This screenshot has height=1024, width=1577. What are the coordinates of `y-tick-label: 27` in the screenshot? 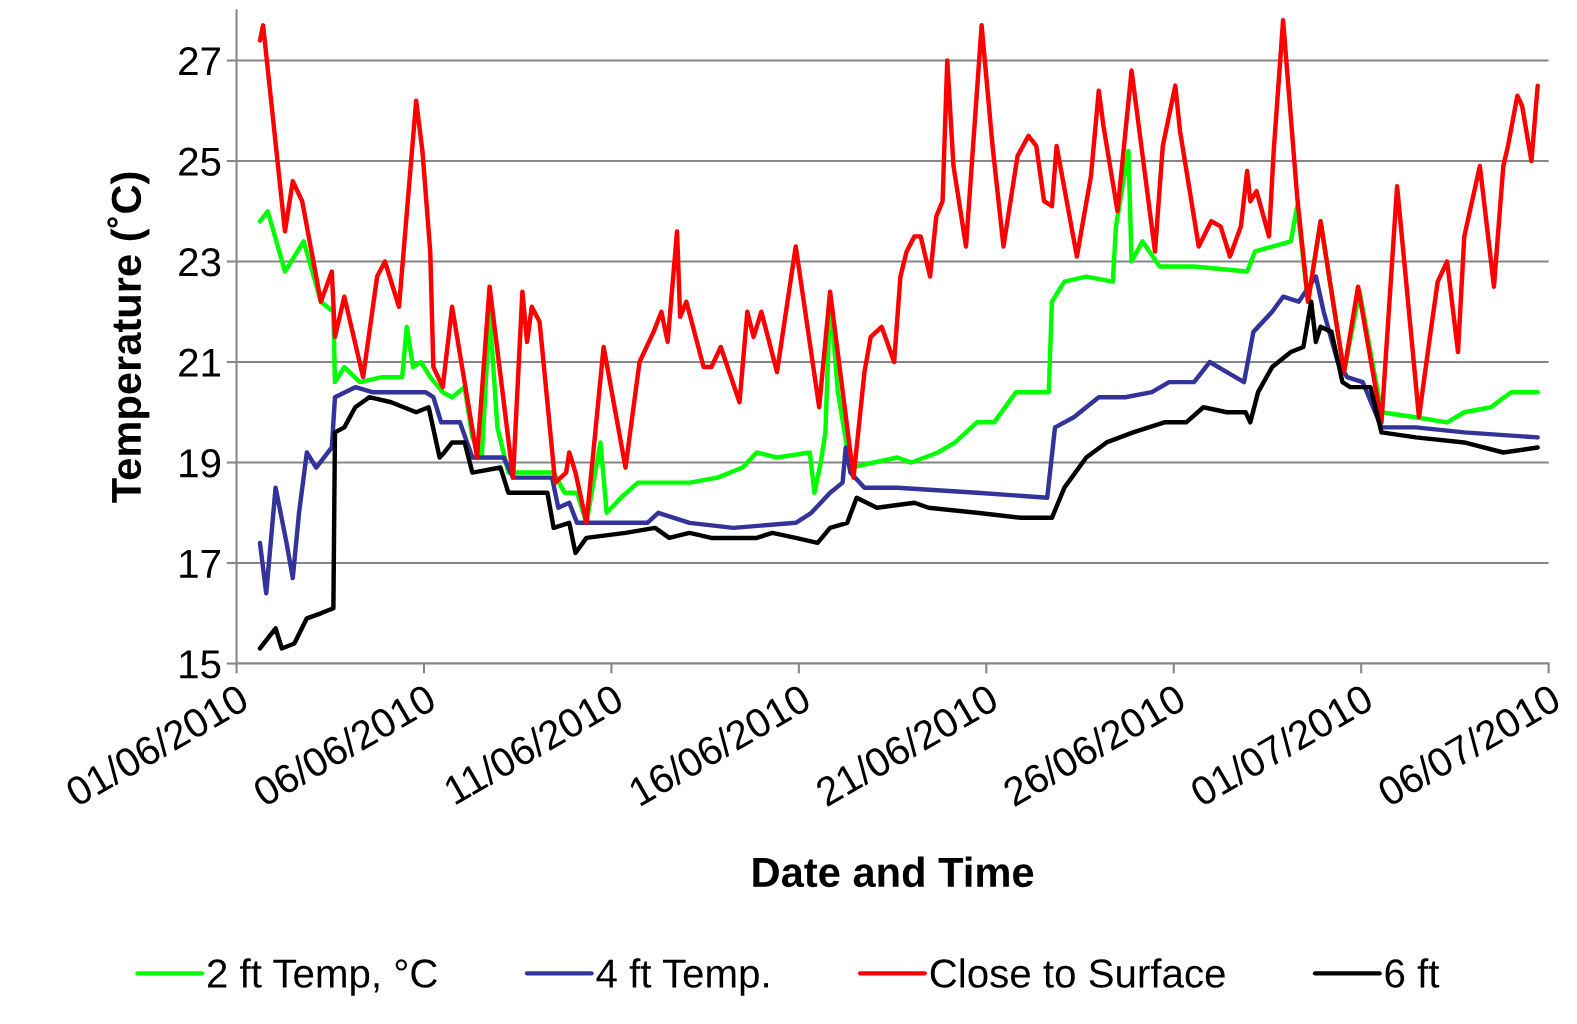 It's located at (199, 61).